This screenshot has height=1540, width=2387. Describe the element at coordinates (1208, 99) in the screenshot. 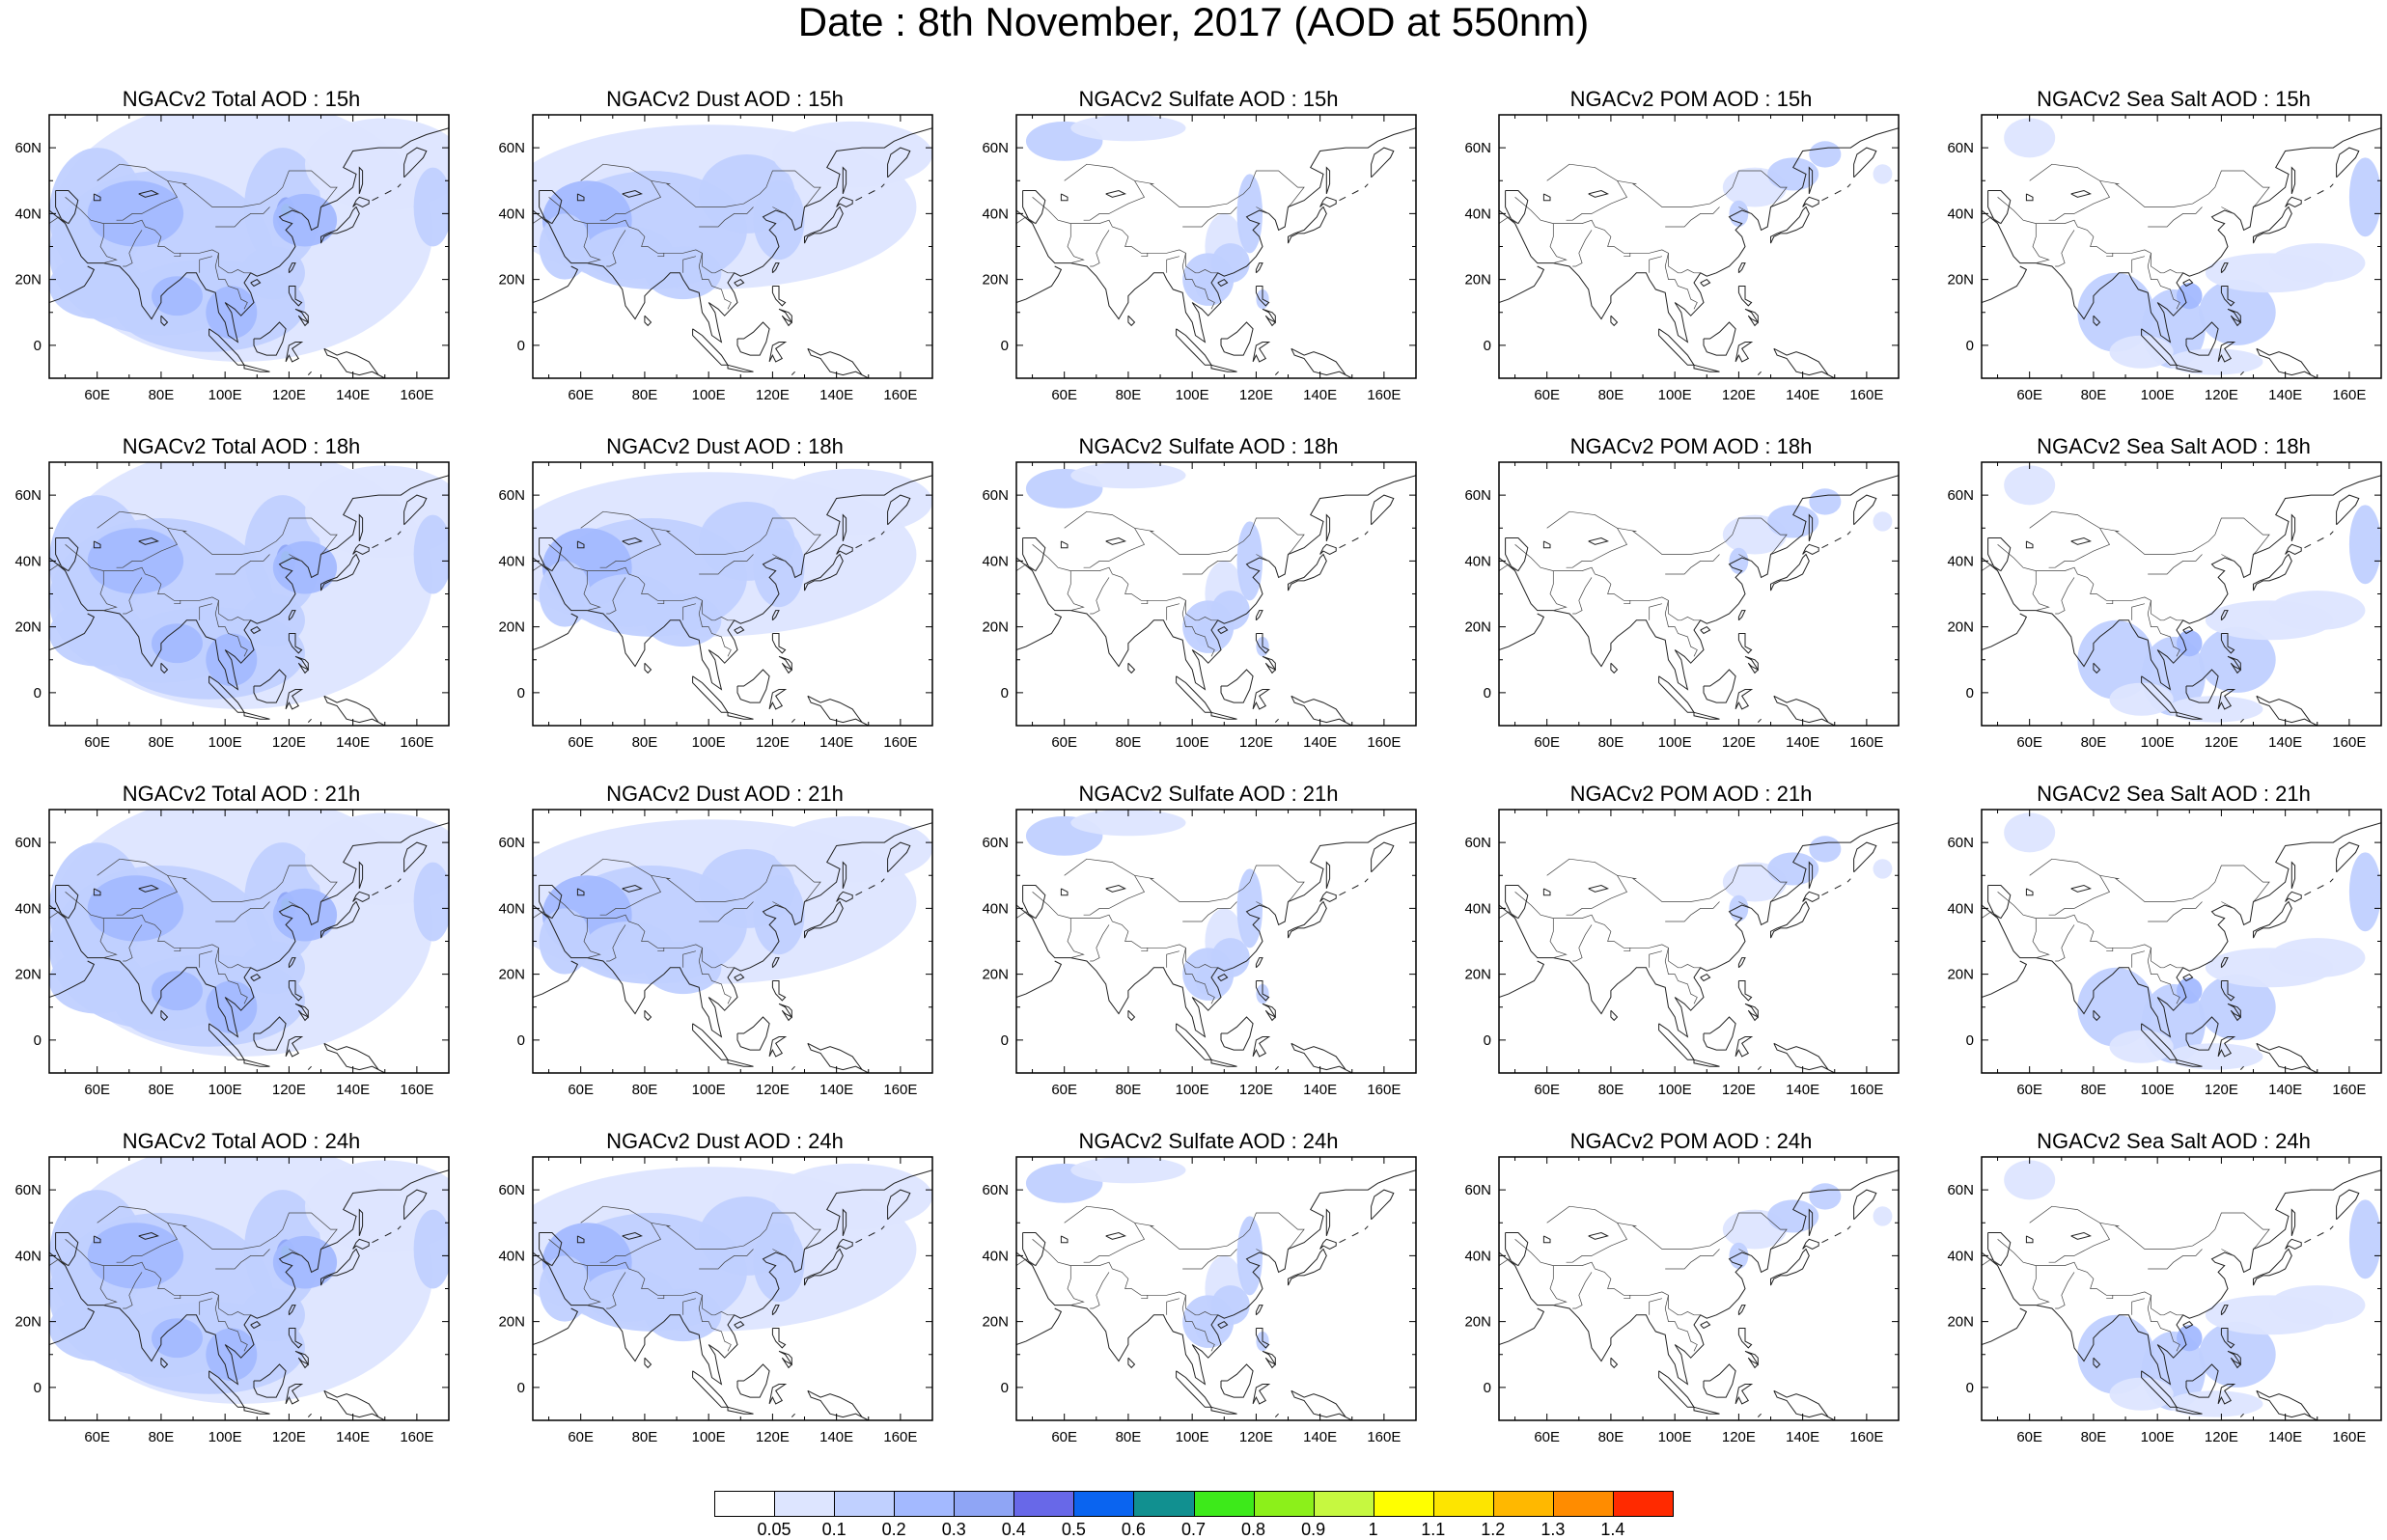

I see `panel-title: NGACv2 Sulfate AOD : 15h` at that location.